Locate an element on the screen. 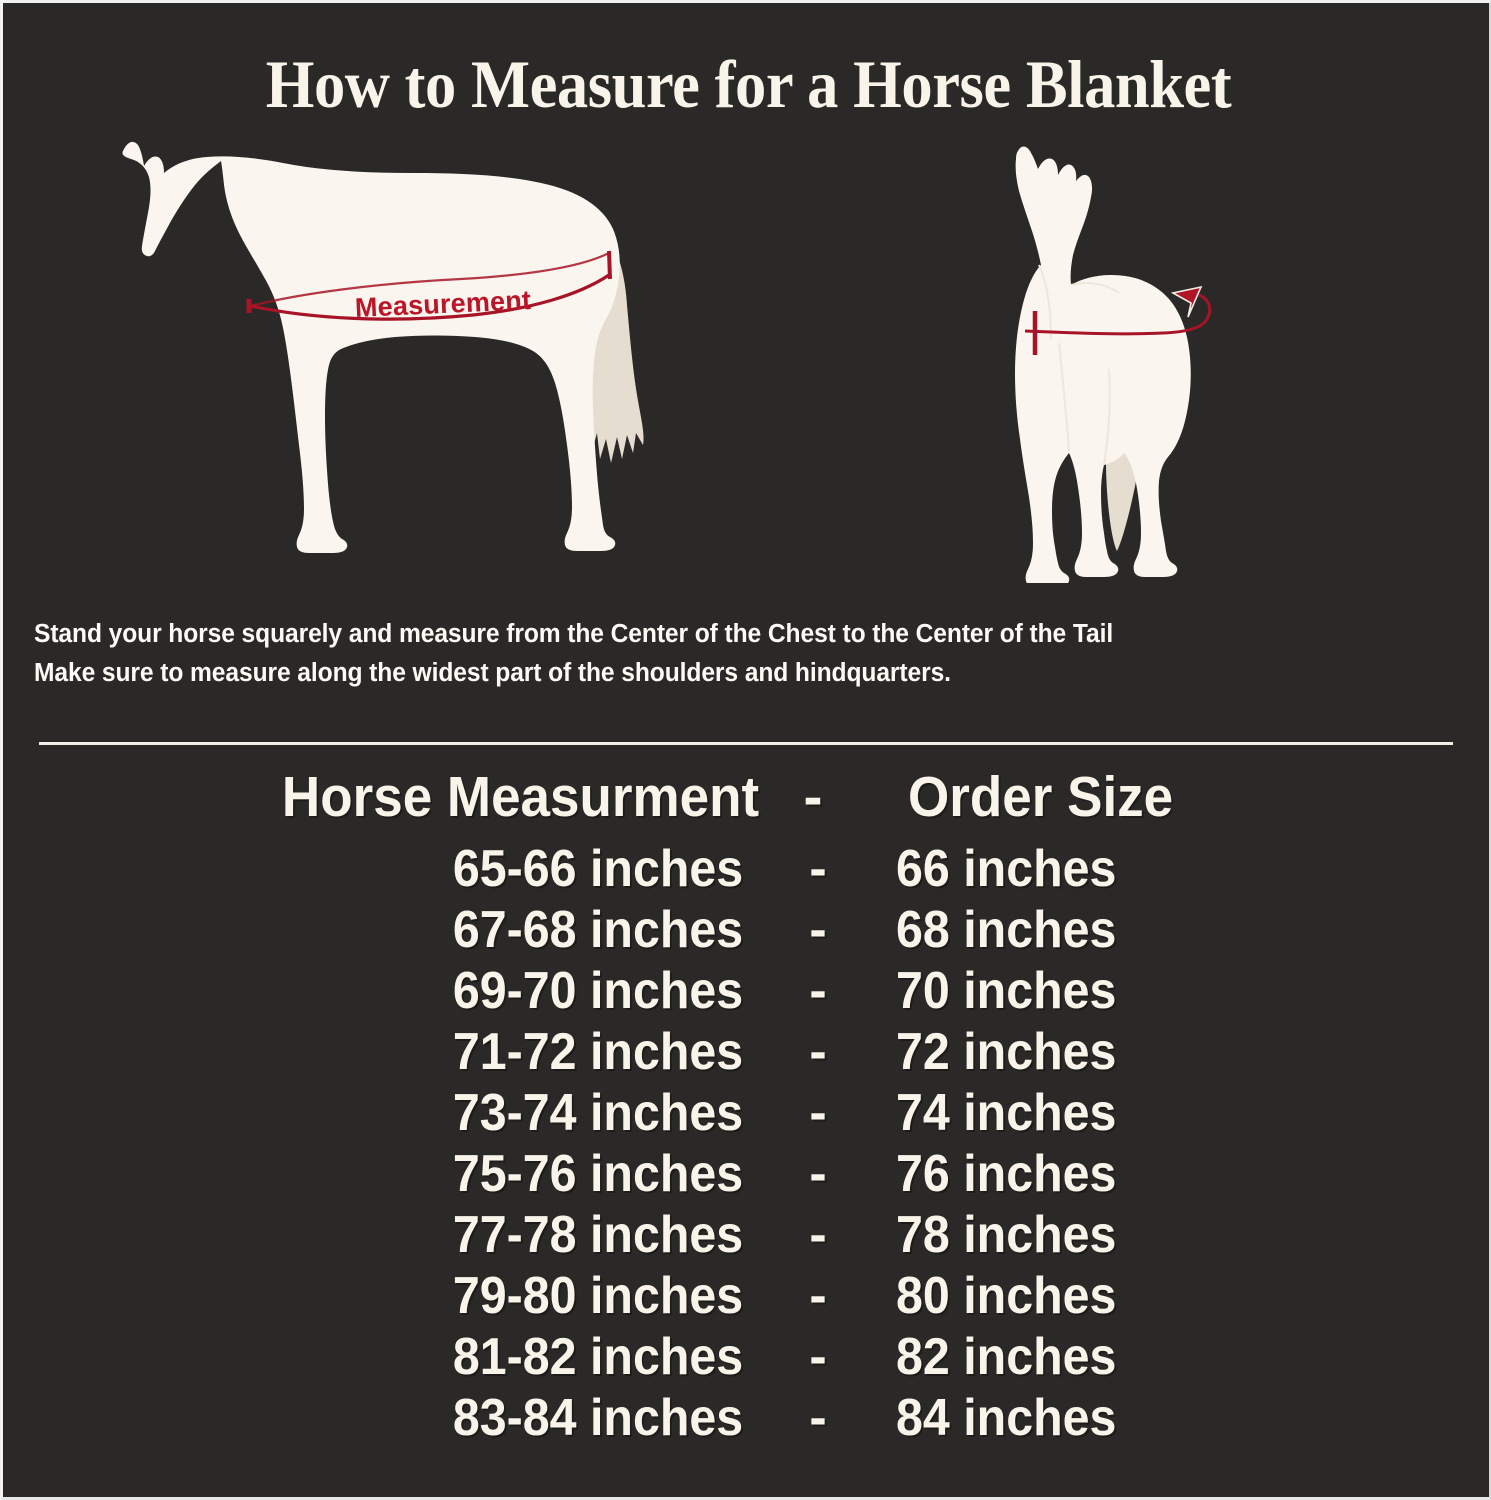  table-header-row: Horse Measurment - Order Size is located at coordinates (746, 802).